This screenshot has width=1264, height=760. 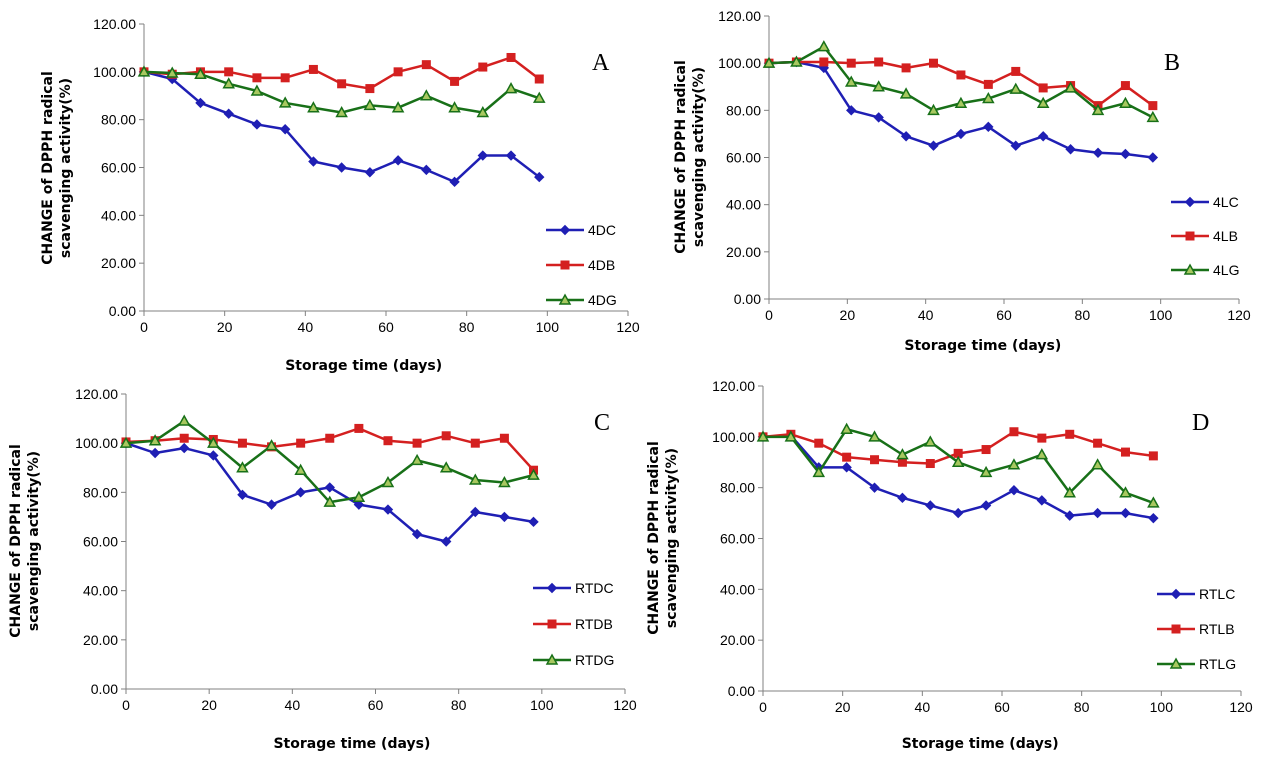 I want to click on y-tick-label: 40.00, so click(x=737, y=589).